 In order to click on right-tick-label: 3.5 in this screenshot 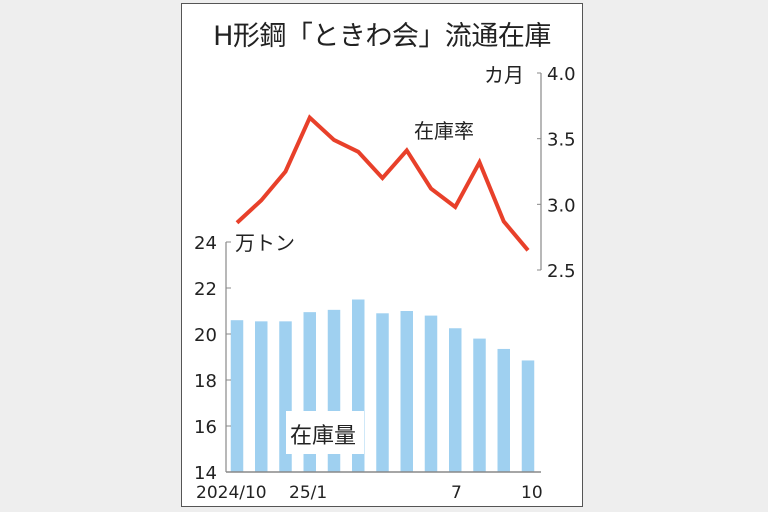, I will do `click(561, 140)`.